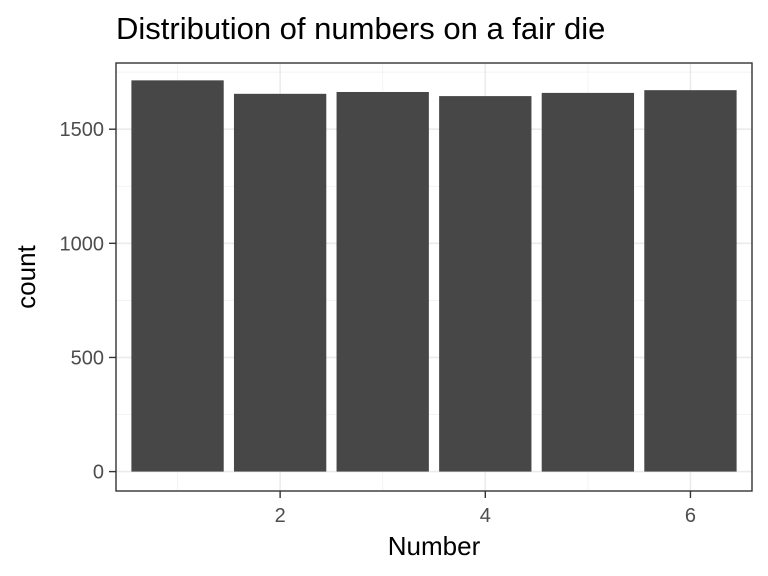 This screenshot has height=576, width=768. I want to click on y-axis-title: count, so click(26, 276).